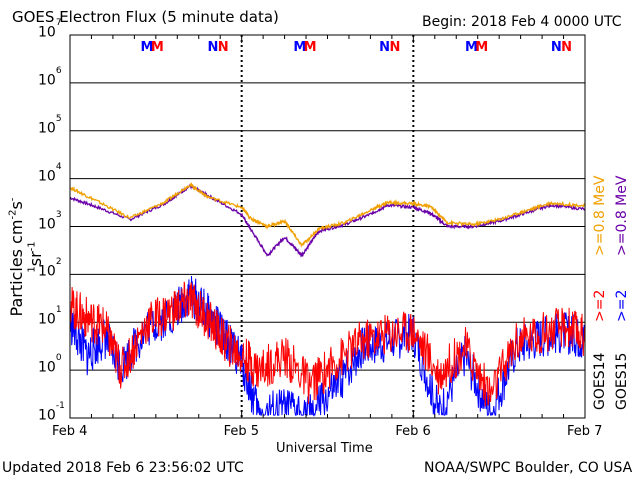 The width and height of the screenshot is (640, 480). I want to click on x-tick-label: Feb 7, so click(585, 431).